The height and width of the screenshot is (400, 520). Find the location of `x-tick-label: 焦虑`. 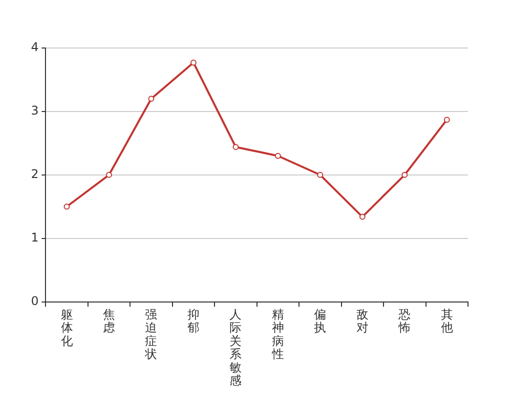

x-tick-label: 焦虑 is located at coordinates (108, 321).